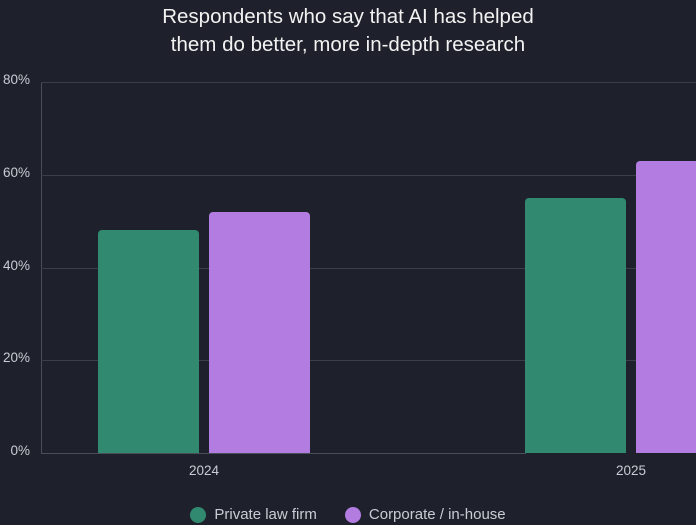 The width and height of the screenshot is (696, 525). What do you see at coordinates (348, 44) in the screenshot?
I see `chart-title-line-2: them do better, more in-depth research` at bounding box center [348, 44].